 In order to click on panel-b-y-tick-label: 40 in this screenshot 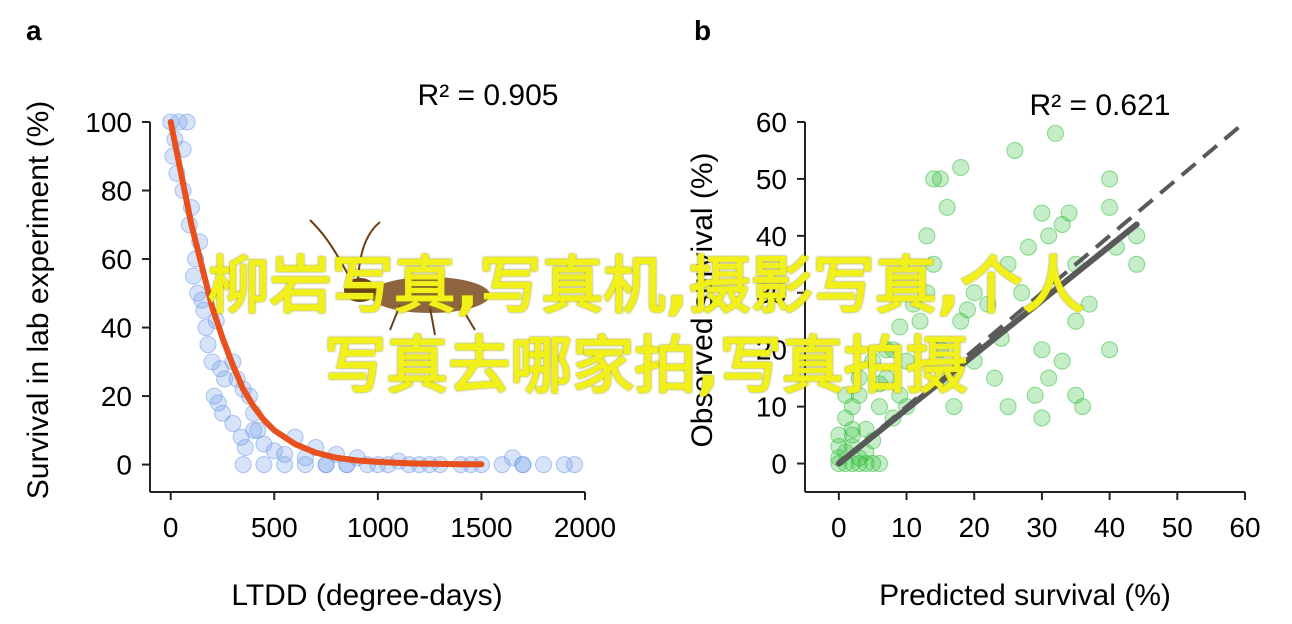, I will do `click(771, 236)`.